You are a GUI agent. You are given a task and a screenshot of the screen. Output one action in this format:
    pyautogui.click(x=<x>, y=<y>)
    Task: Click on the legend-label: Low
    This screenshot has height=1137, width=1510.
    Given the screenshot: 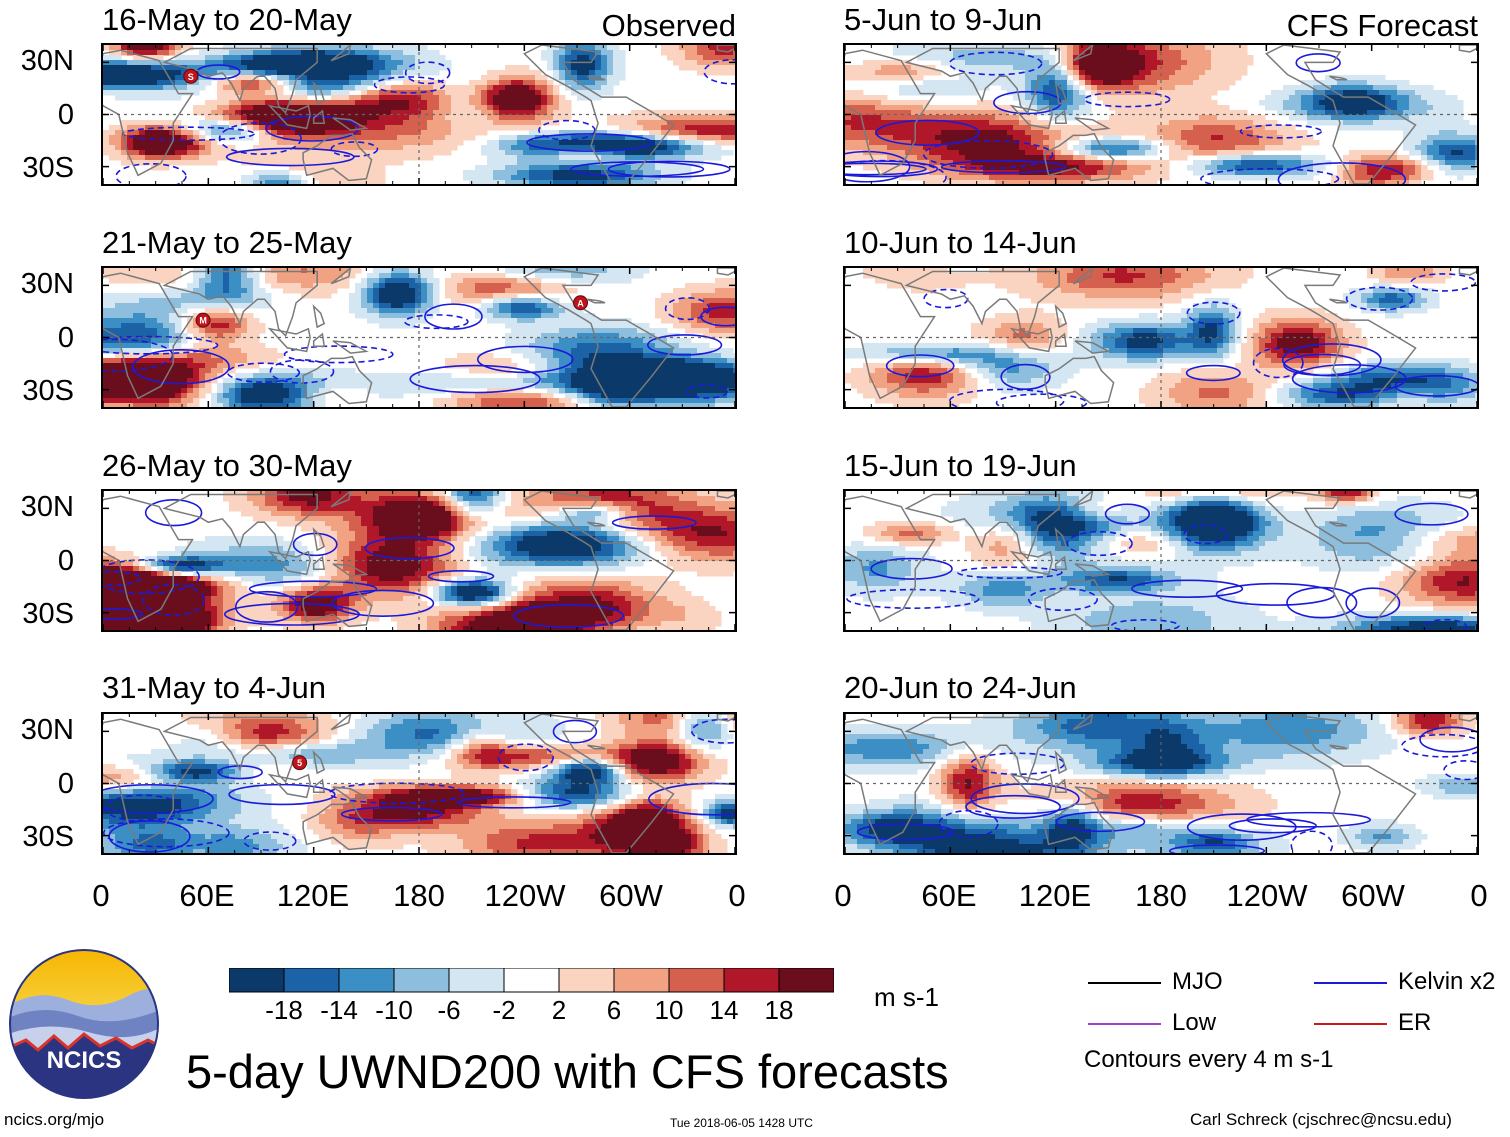 What is the action you would take?
    pyautogui.click(x=1194, y=1022)
    